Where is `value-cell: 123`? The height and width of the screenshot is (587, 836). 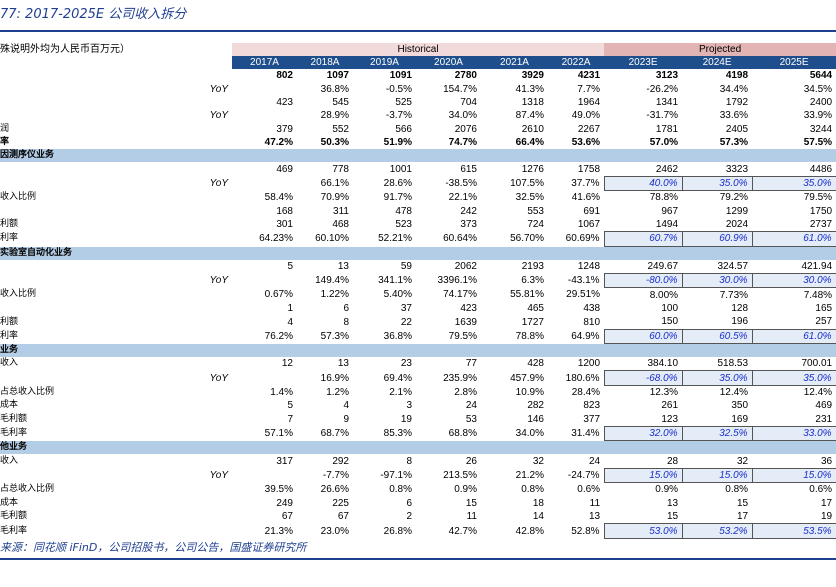 value-cell: 123 is located at coordinates (670, 419).